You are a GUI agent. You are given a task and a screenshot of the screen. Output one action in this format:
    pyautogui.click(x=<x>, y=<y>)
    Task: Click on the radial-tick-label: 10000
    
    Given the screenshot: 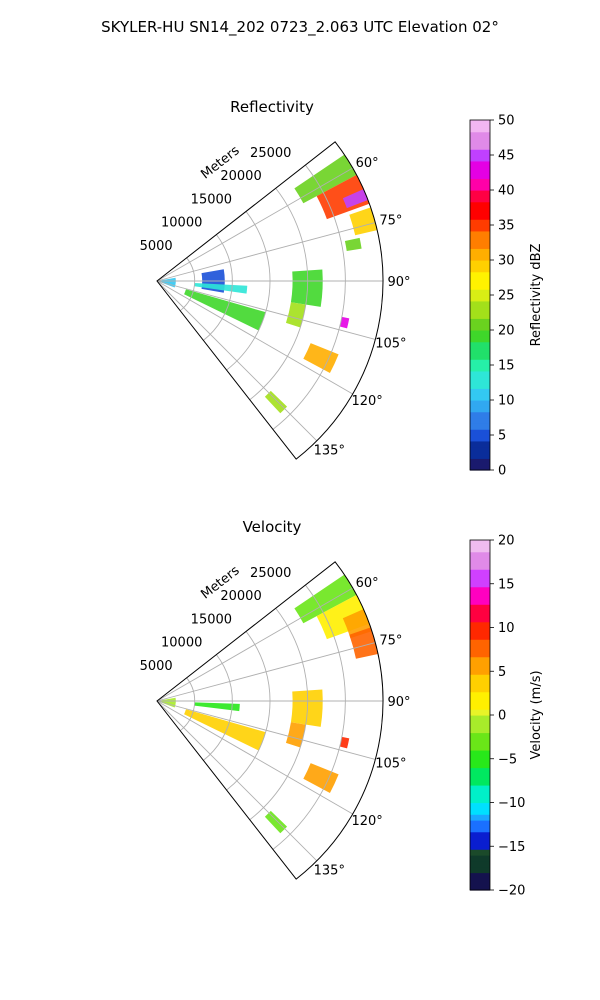 What is the action you would take?
    pyautogui.click(x=181, y=643)
    